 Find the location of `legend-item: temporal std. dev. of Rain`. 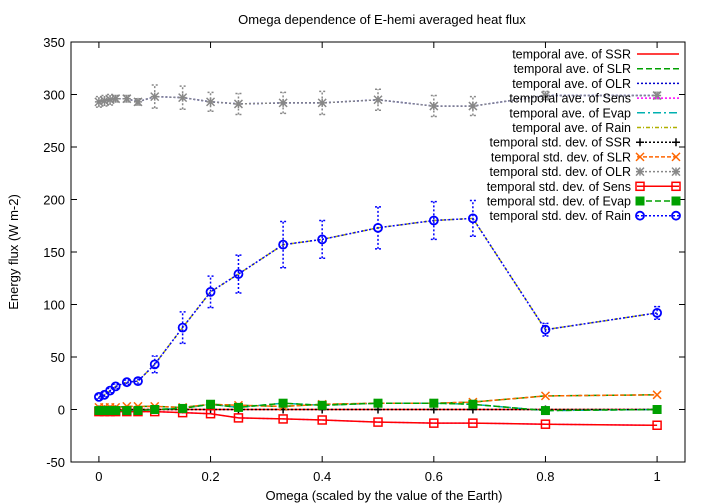

legend-item: temporal std. dev. of Rain is located at coordinates (585, 216).